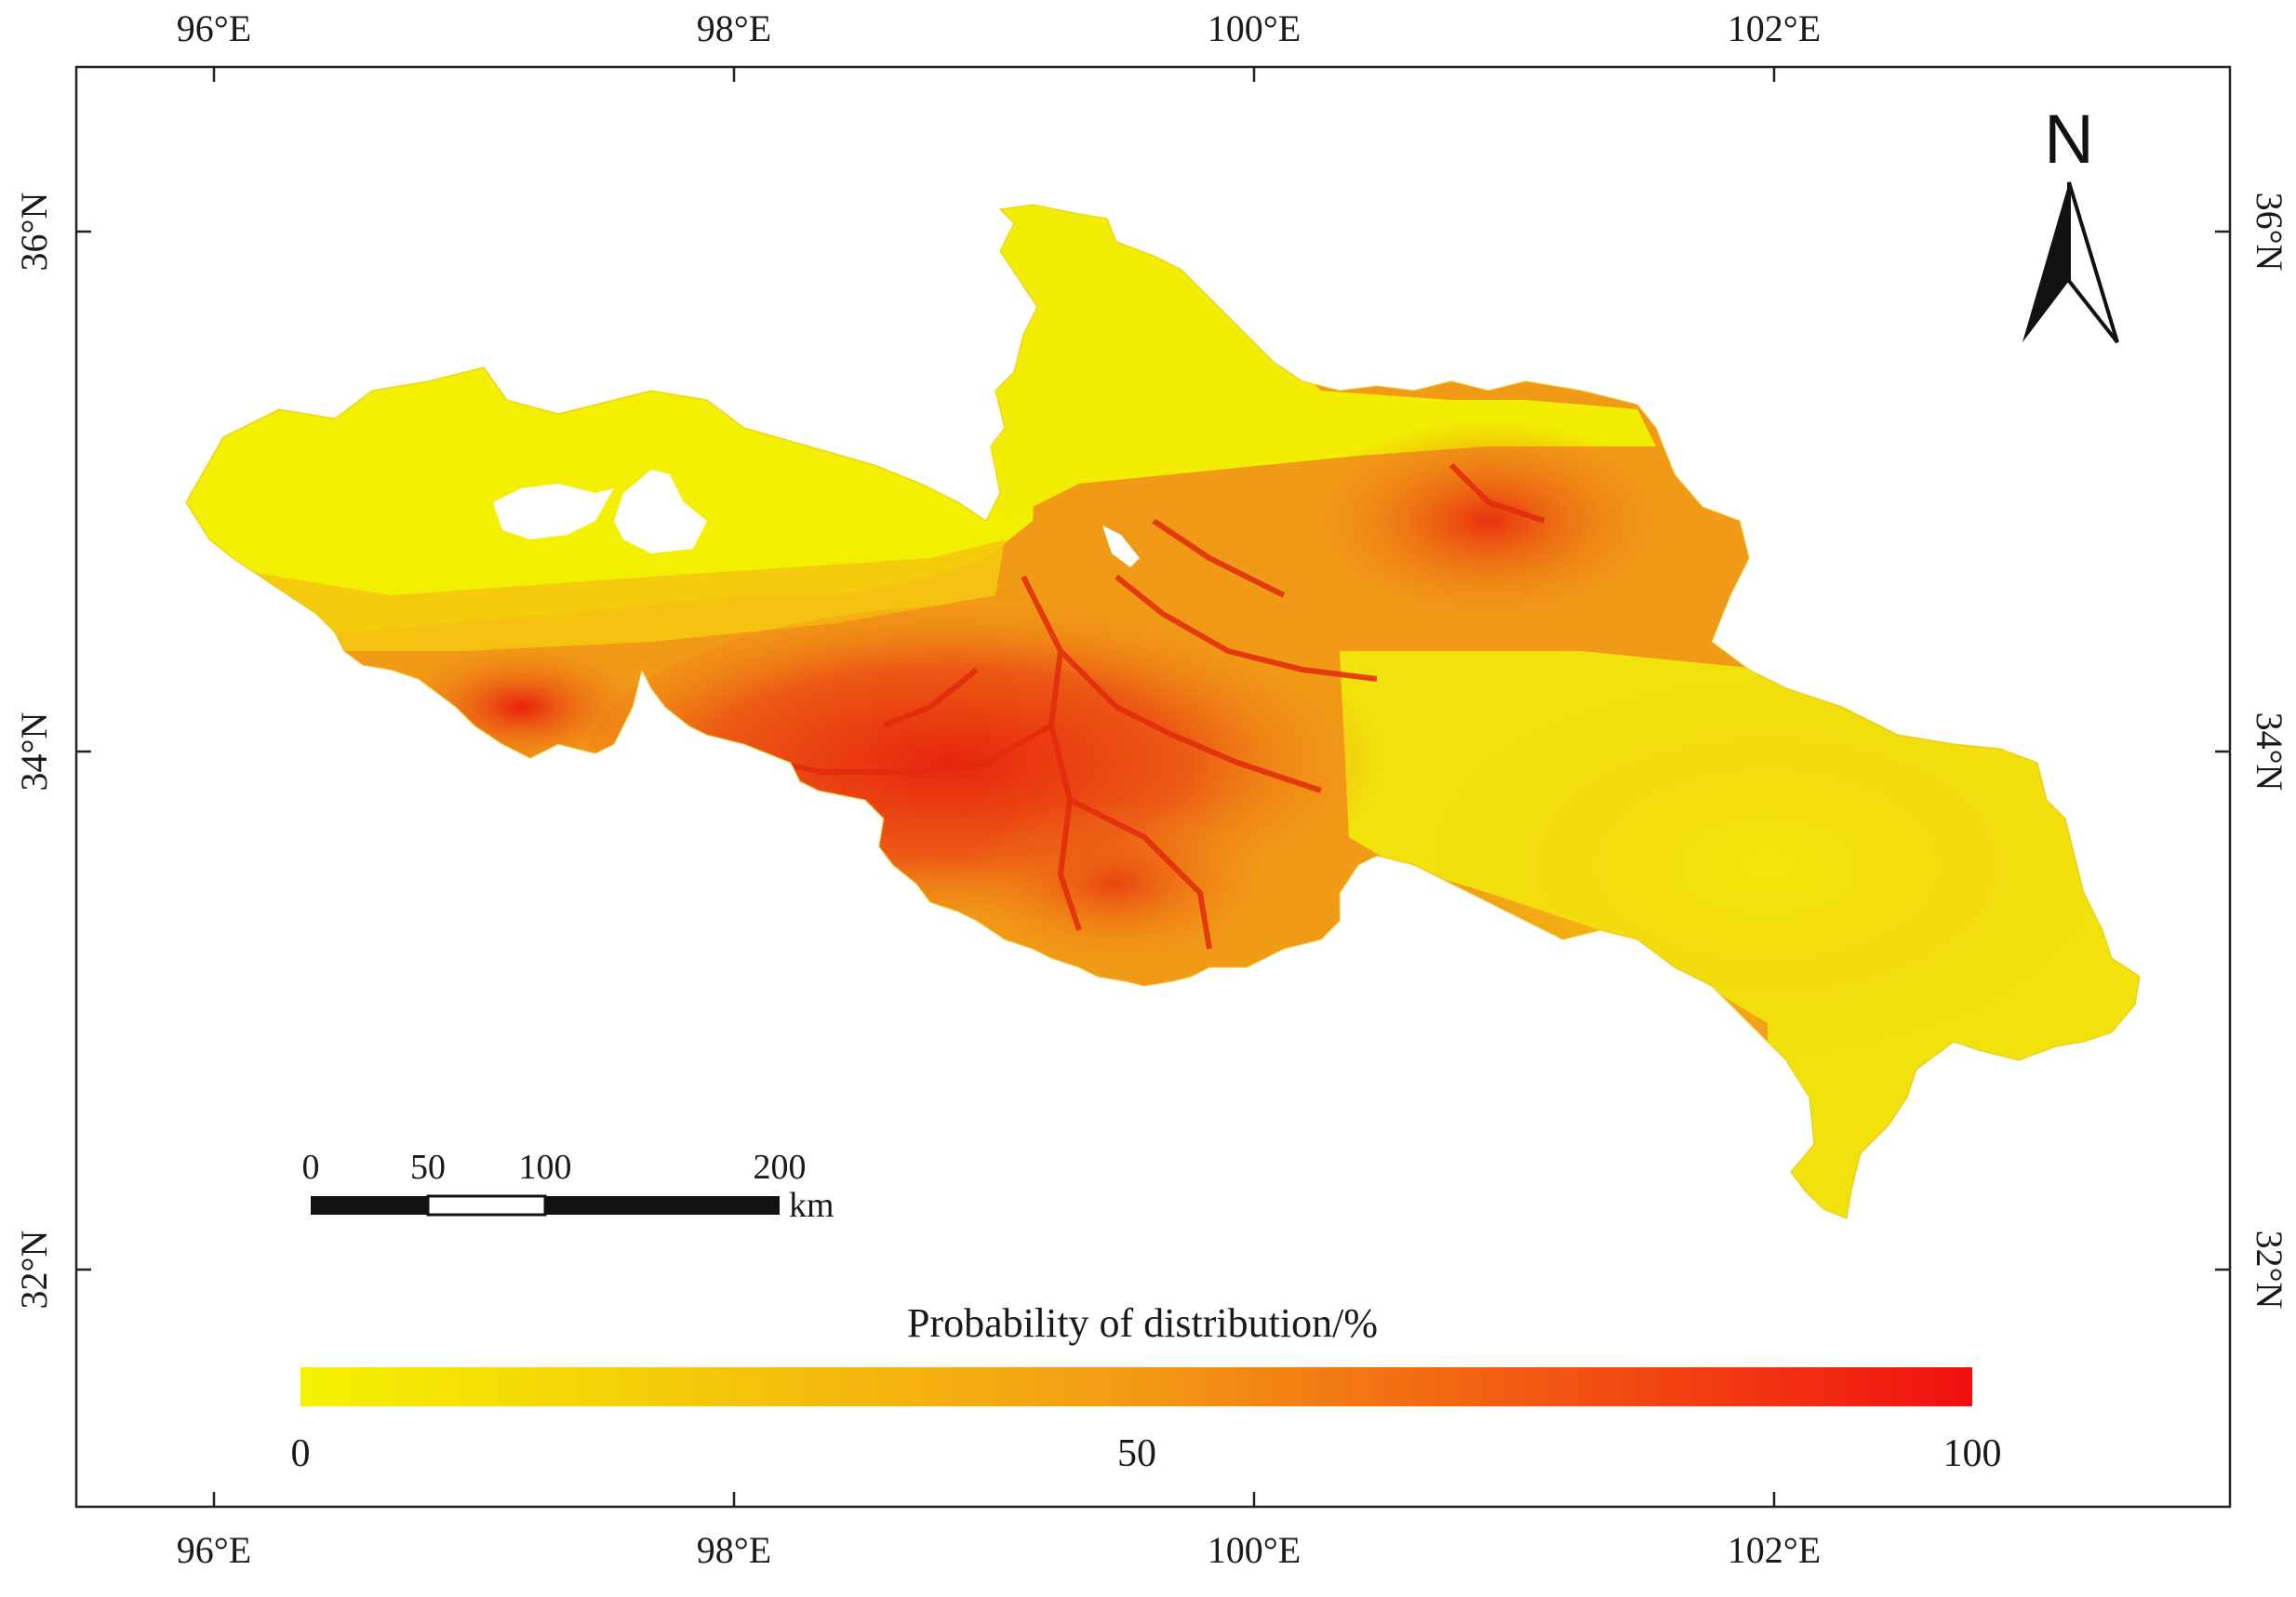  I want to click on lake-west-b, so click(660, 512).